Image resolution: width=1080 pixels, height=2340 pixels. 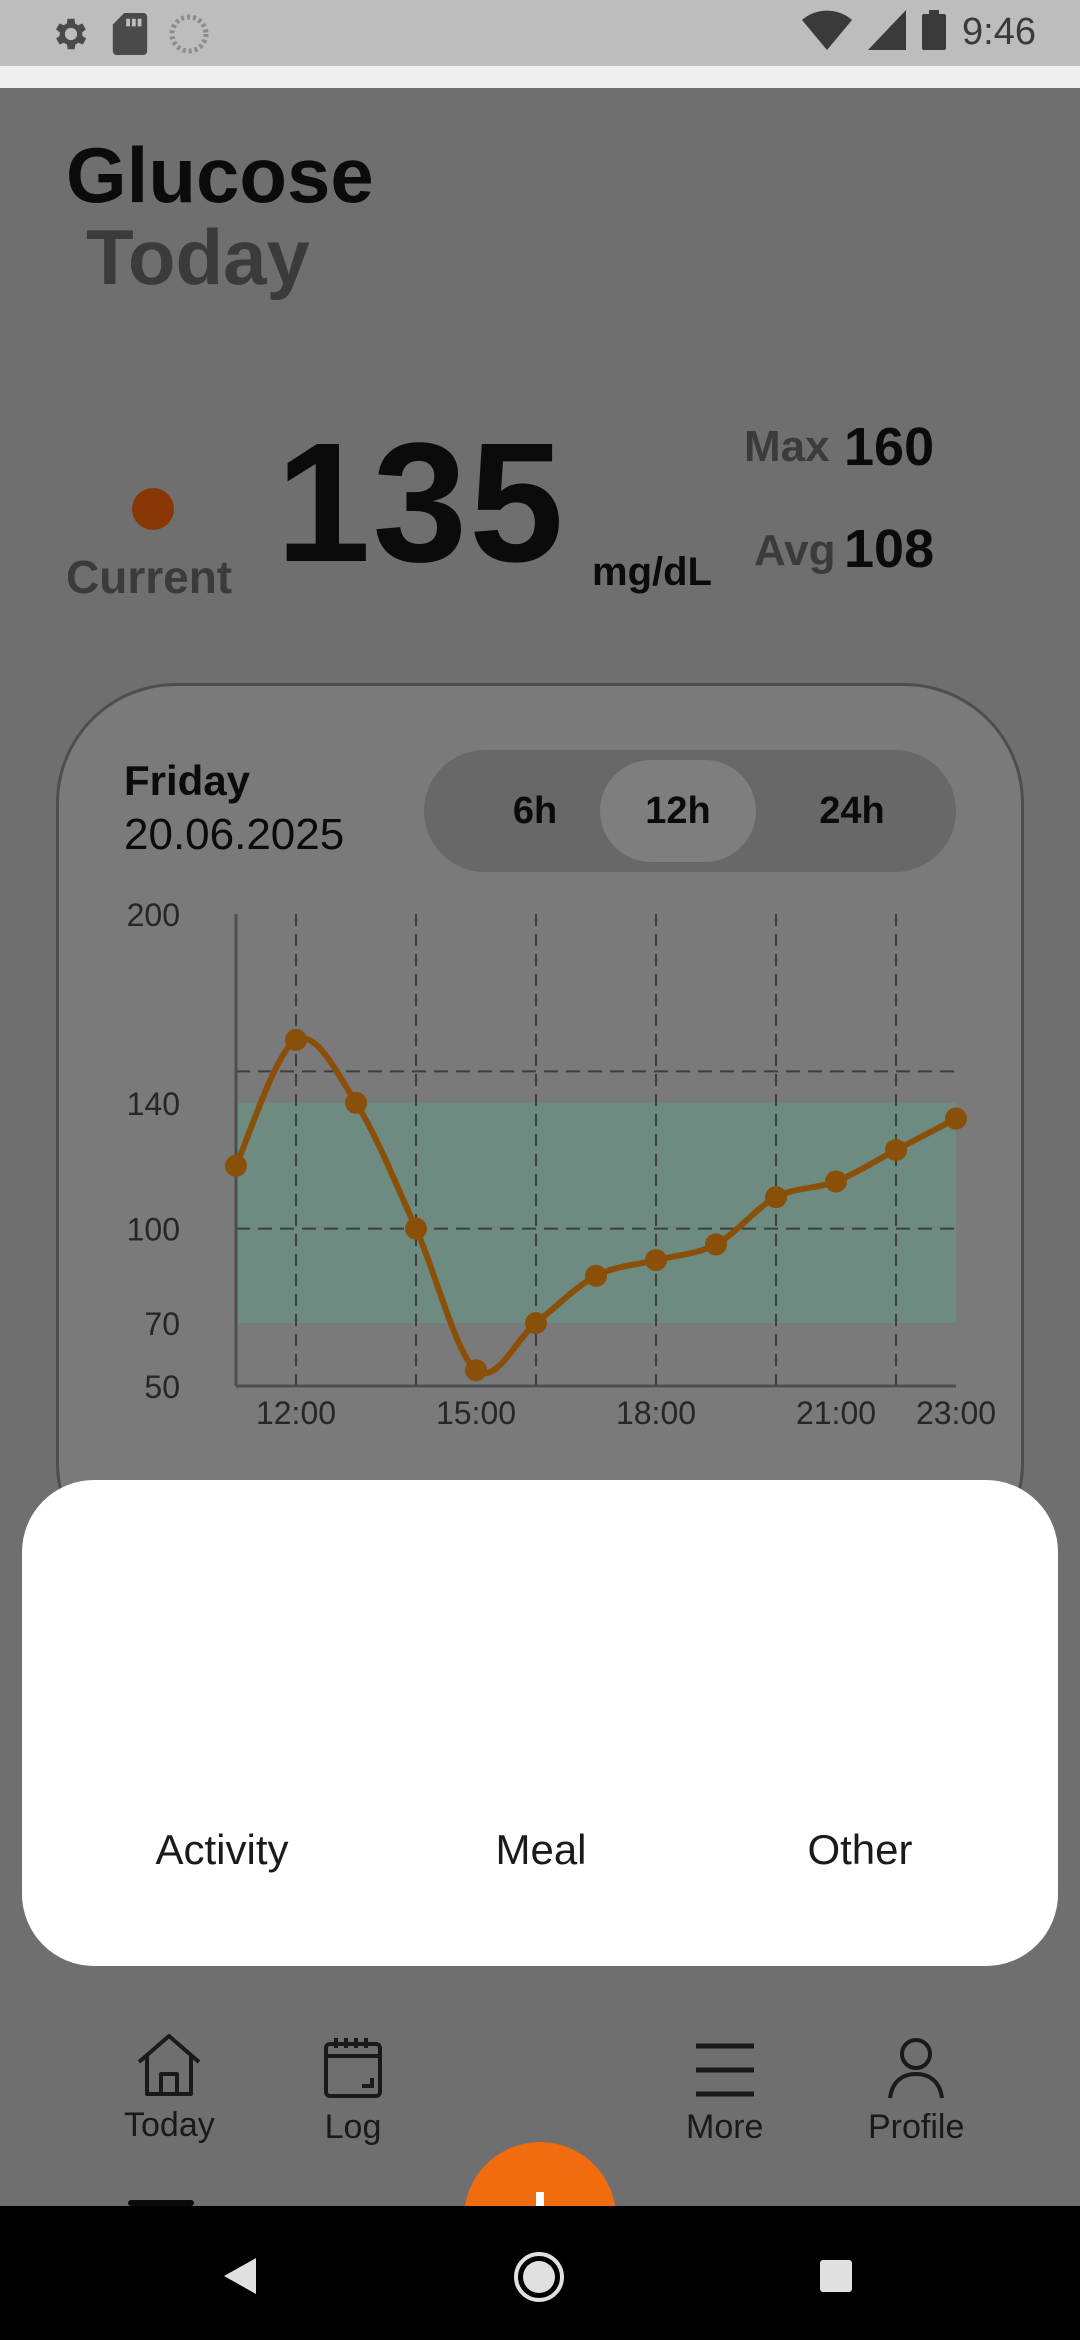 I want to click on nav-active-indicator, so click(x=161, y=2203).